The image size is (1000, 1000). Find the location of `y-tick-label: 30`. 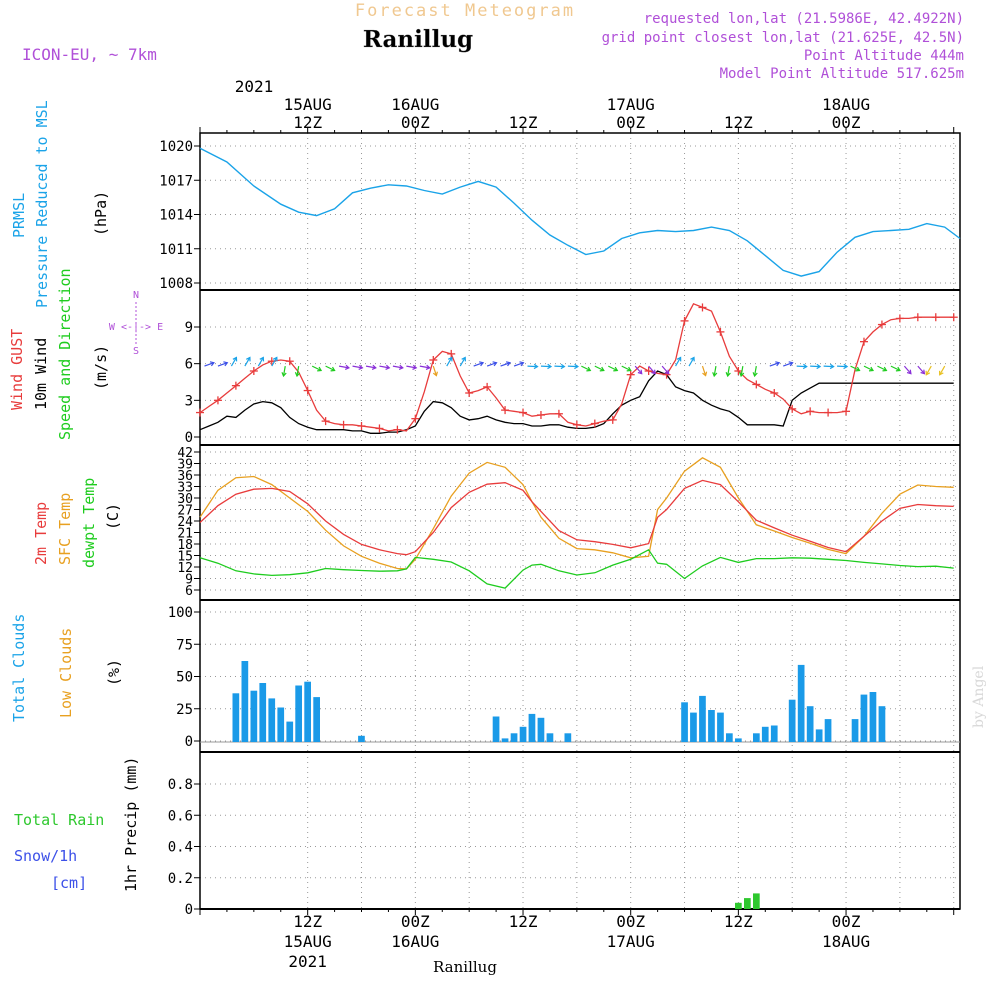

y-tick-label: 30 is located at coordinates (185, 499).